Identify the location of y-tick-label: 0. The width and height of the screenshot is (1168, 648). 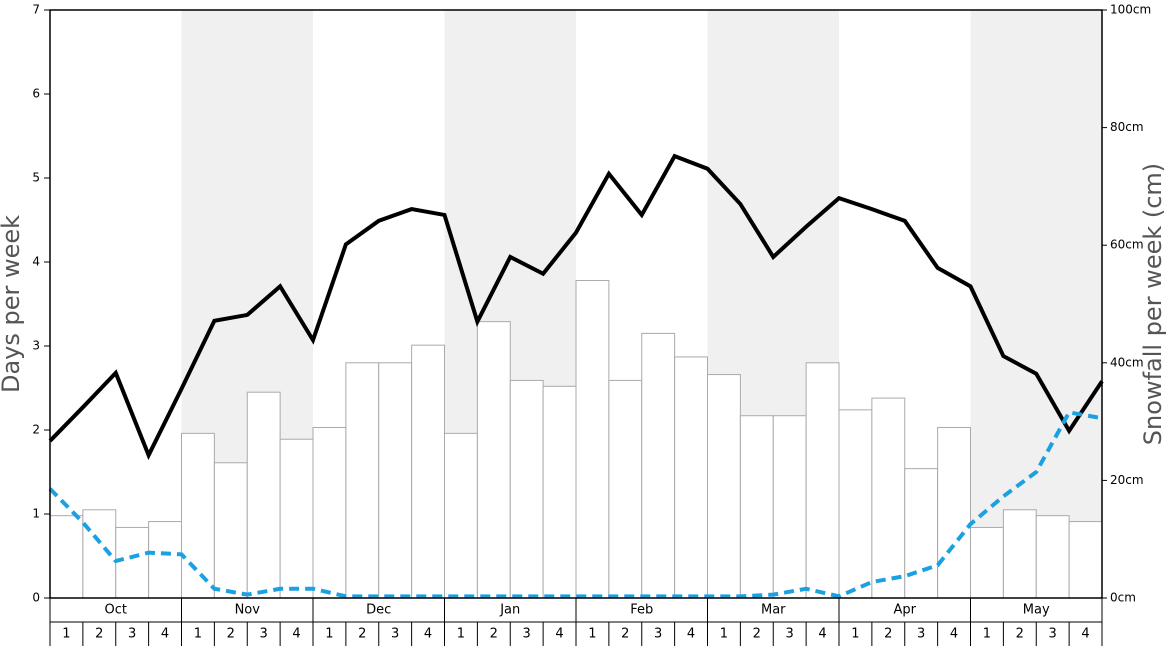
(36, 598).